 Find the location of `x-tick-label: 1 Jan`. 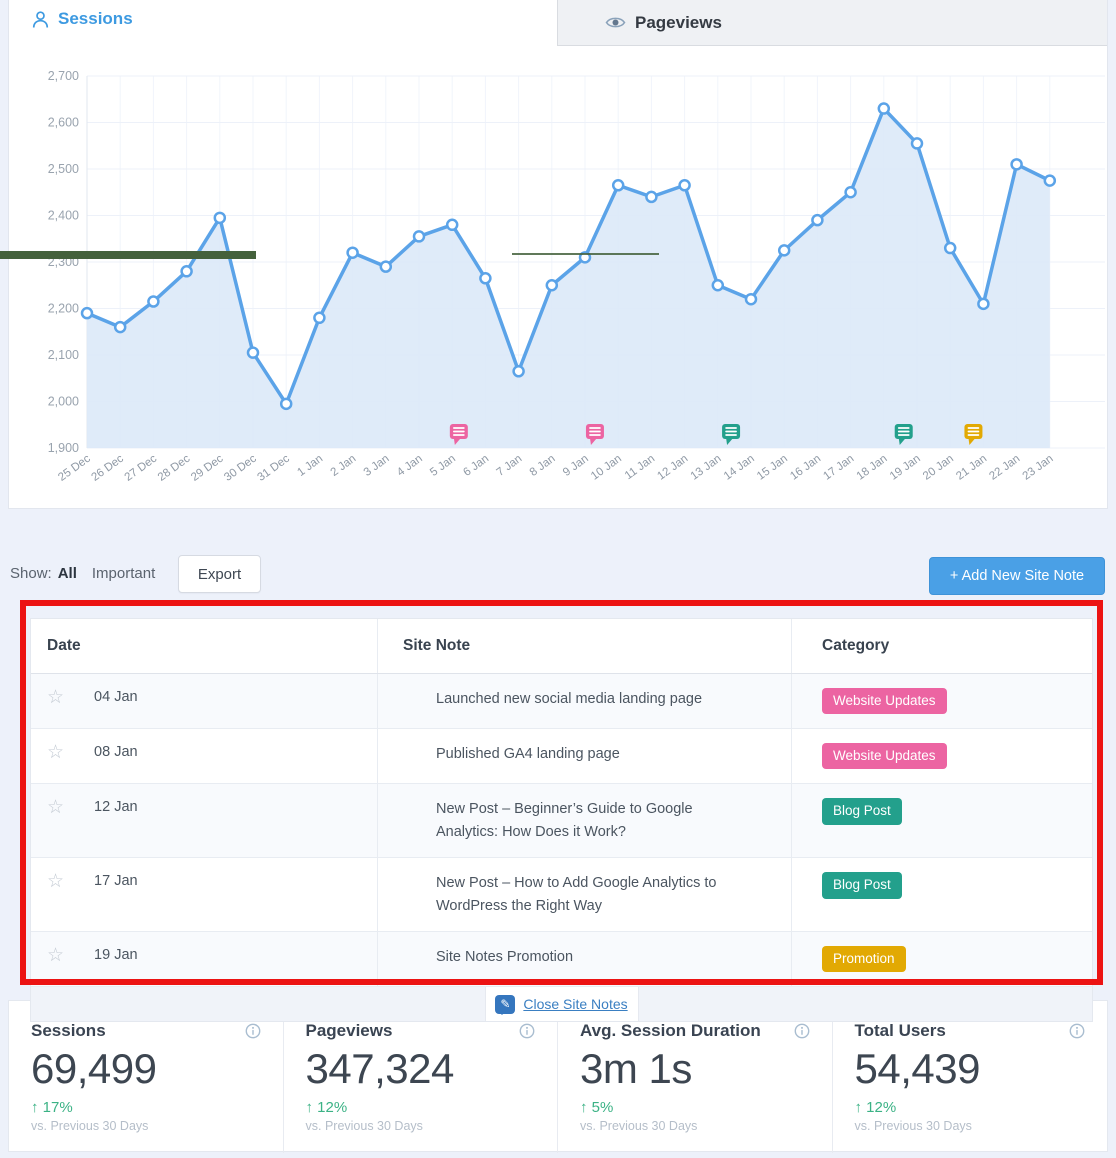

x-tick-label: 1 Jan is located at coordinates (310, 466).